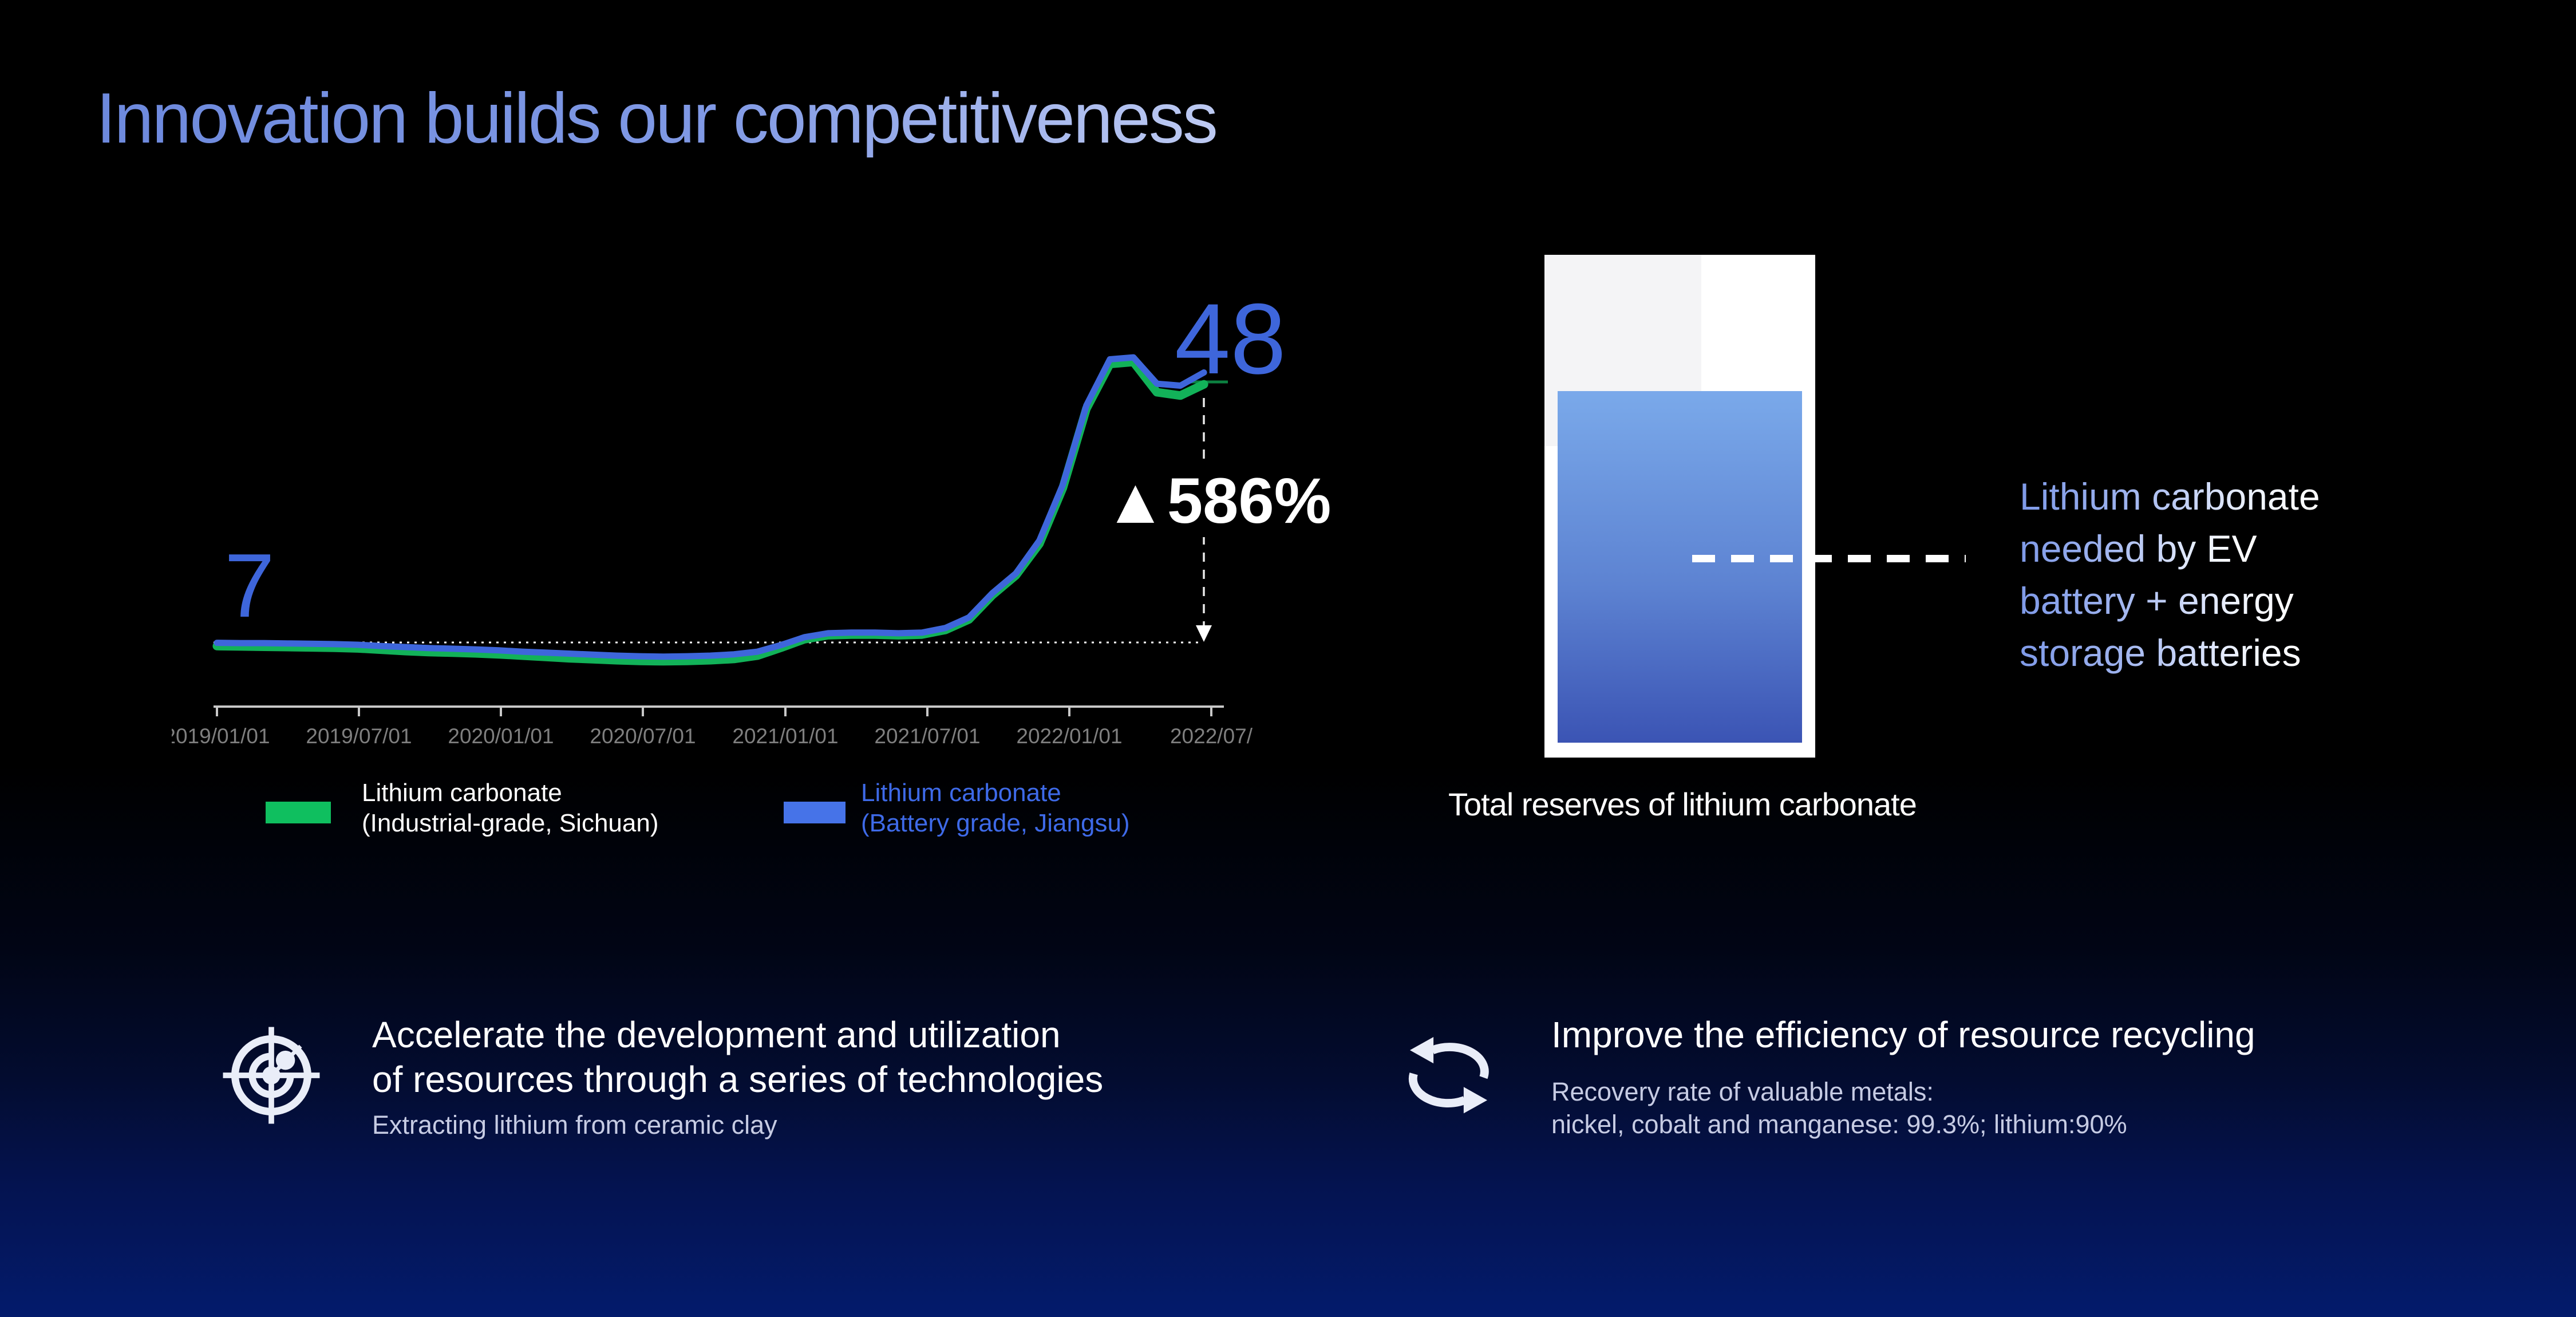 This screenshot has height=1317, width=2576. What do you see at coordinates (785, 736) in the screenshot?
I see `x-tick-label: 2021/01/01` at bounding box center [785, 736].